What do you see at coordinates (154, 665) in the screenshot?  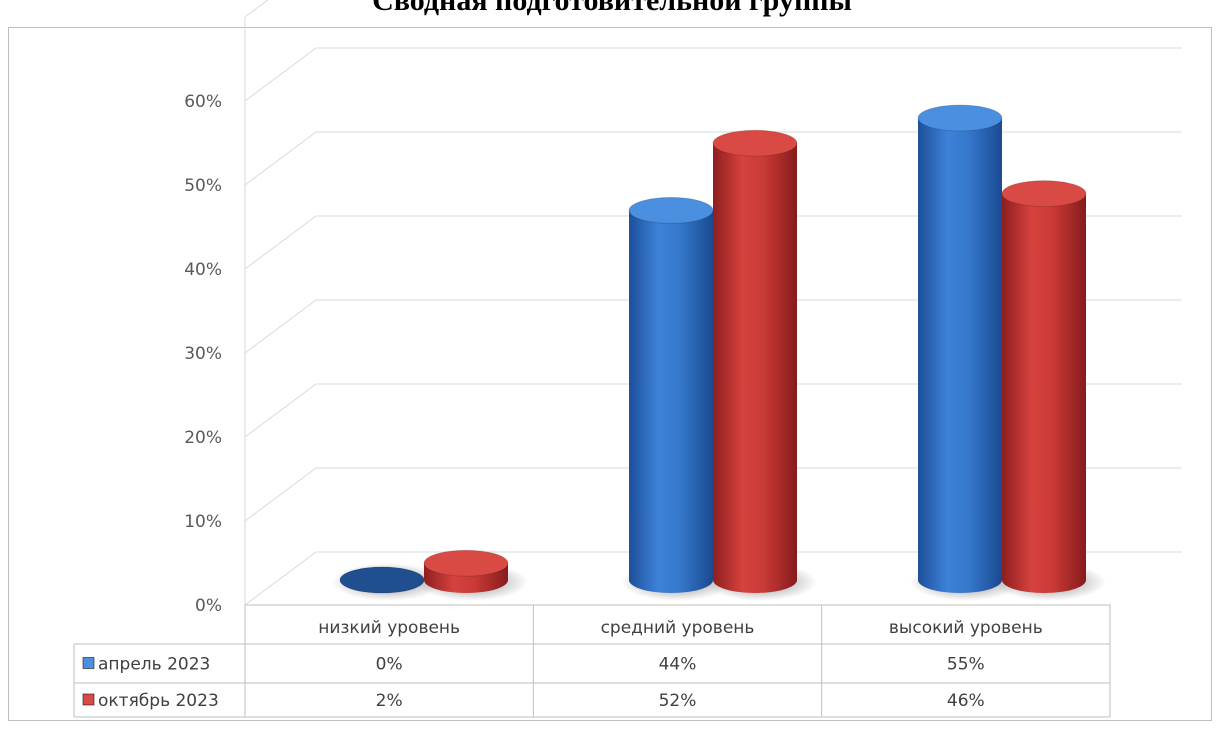 I see `legend-label: апрель 2023` at bounding box center [154, 665].